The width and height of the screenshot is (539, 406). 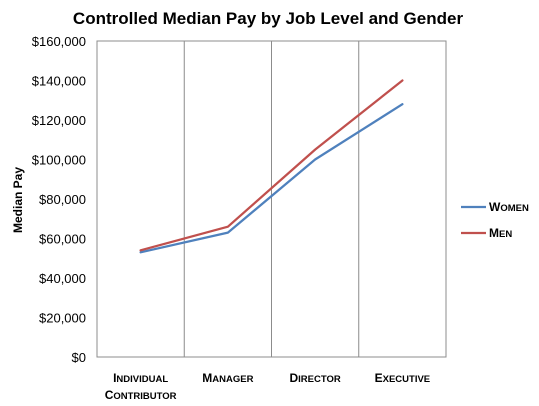 I want to click on y-tick-label: $80,000, so click(x=62, y=199).